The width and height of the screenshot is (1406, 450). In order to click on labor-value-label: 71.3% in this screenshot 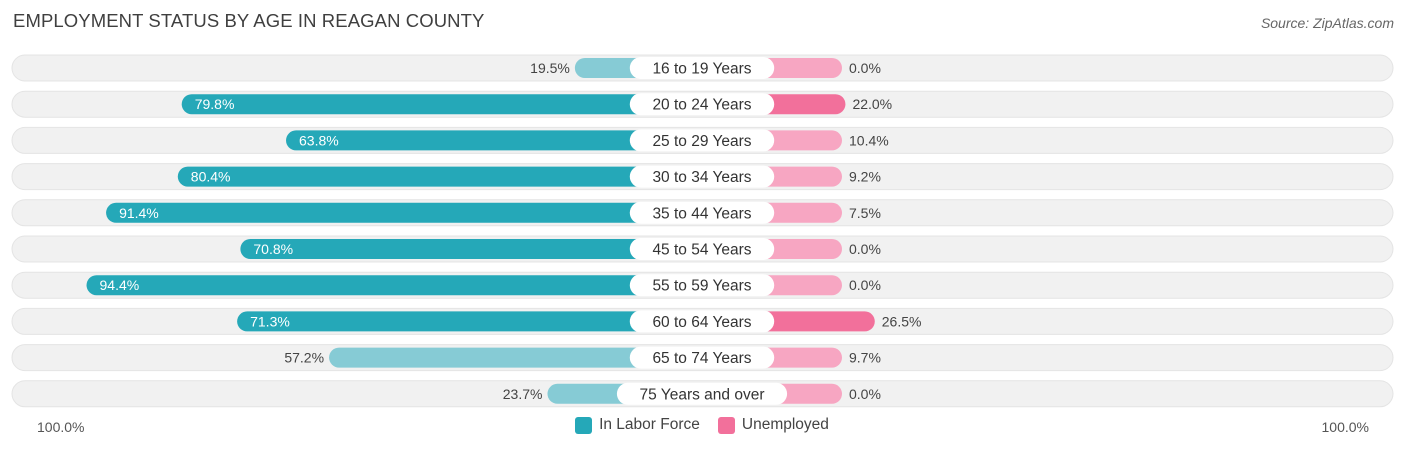, I will do `click(270, 321)`.